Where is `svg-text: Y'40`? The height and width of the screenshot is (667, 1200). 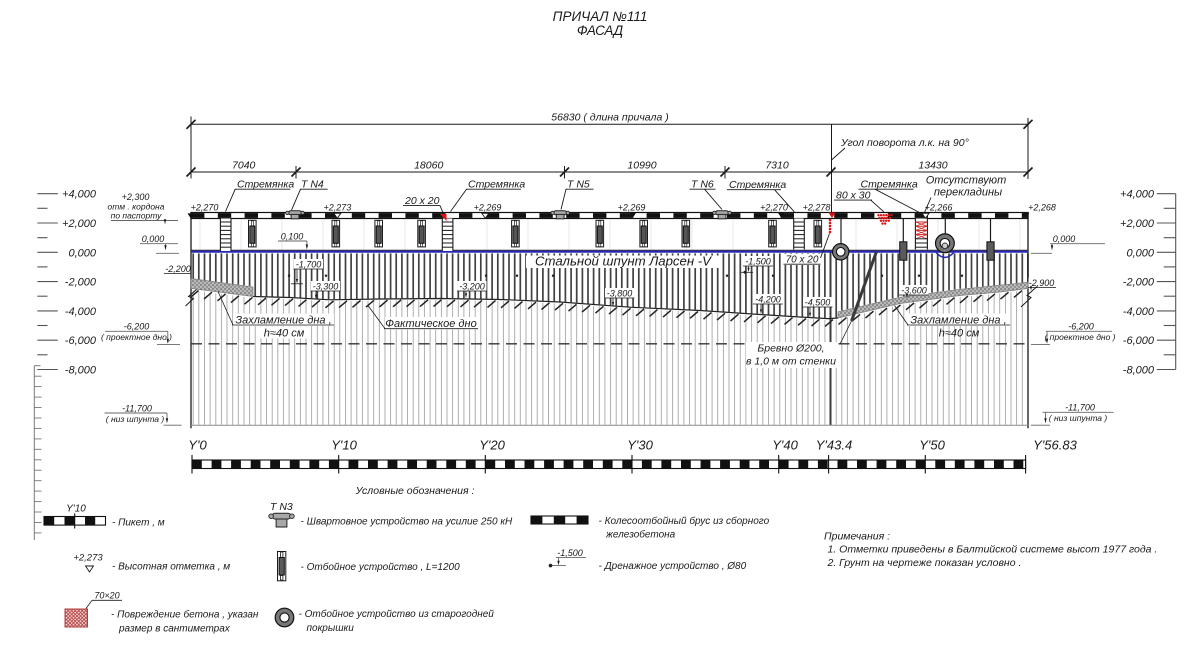 svg-text: Y'40 is located at coordinates (785, 445).